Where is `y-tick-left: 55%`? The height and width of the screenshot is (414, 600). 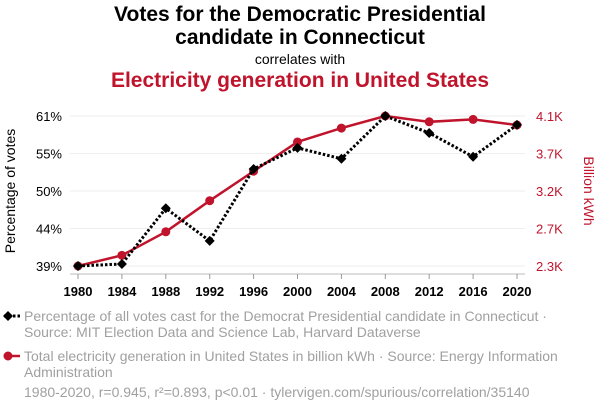 y-tick-left: 55% is located at coordinates (49, 154).